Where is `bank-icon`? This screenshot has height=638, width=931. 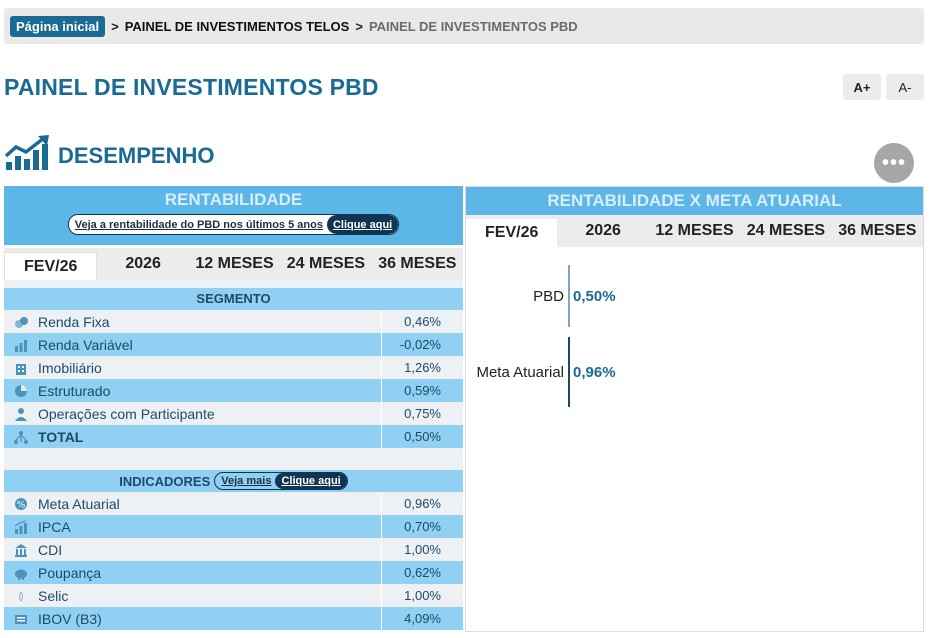 bank-icon is located at coordinates (21, 550).